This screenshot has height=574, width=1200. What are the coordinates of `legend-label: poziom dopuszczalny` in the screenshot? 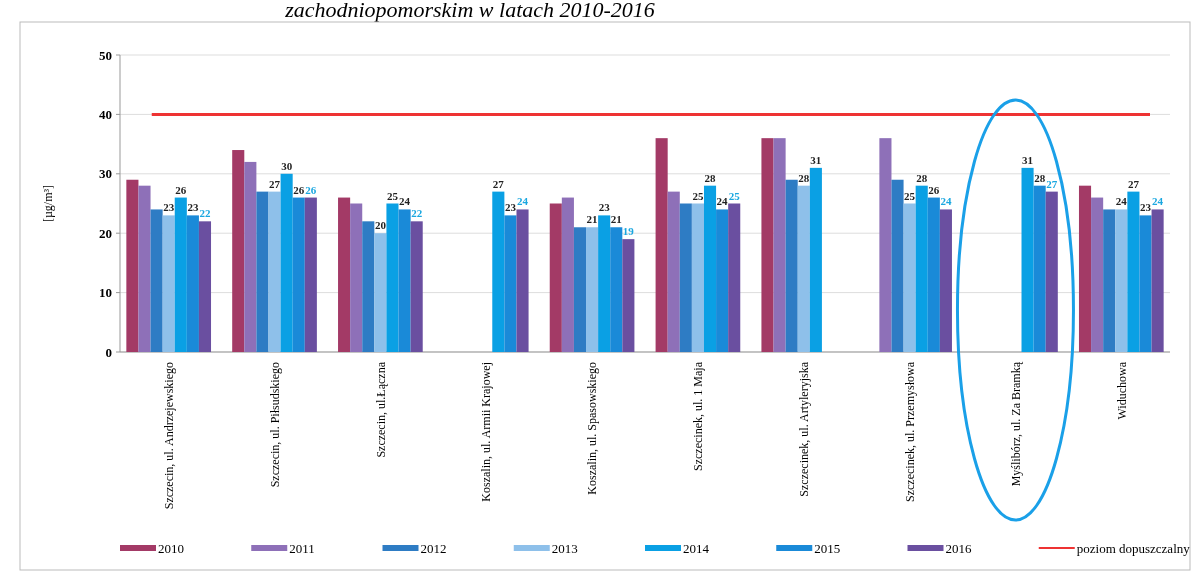 It's located at (1133, 548).